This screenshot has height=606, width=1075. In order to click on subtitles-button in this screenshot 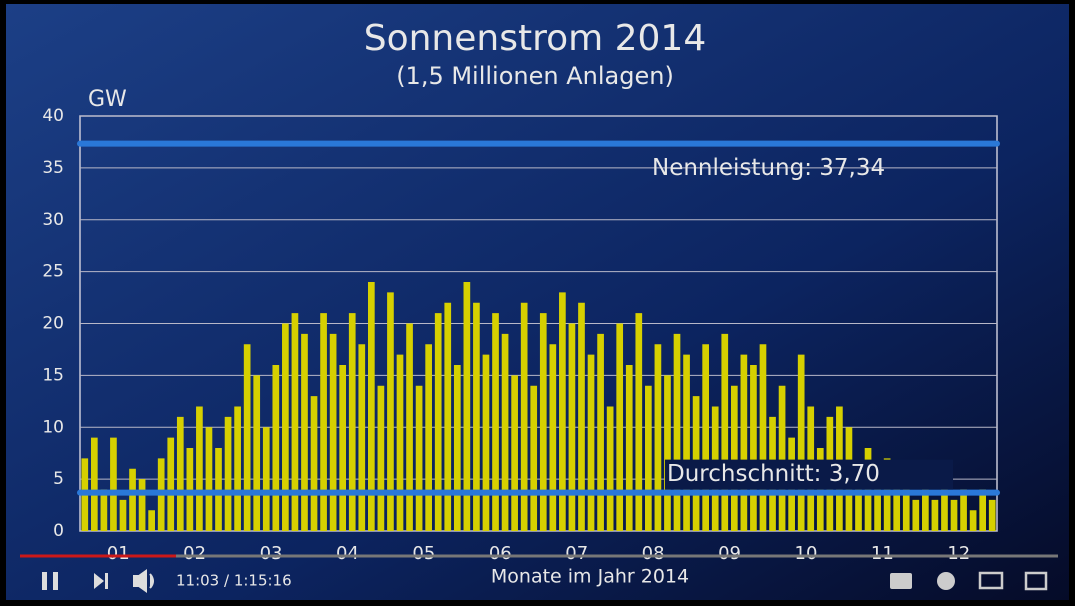, I will do `click(901, 581)`.